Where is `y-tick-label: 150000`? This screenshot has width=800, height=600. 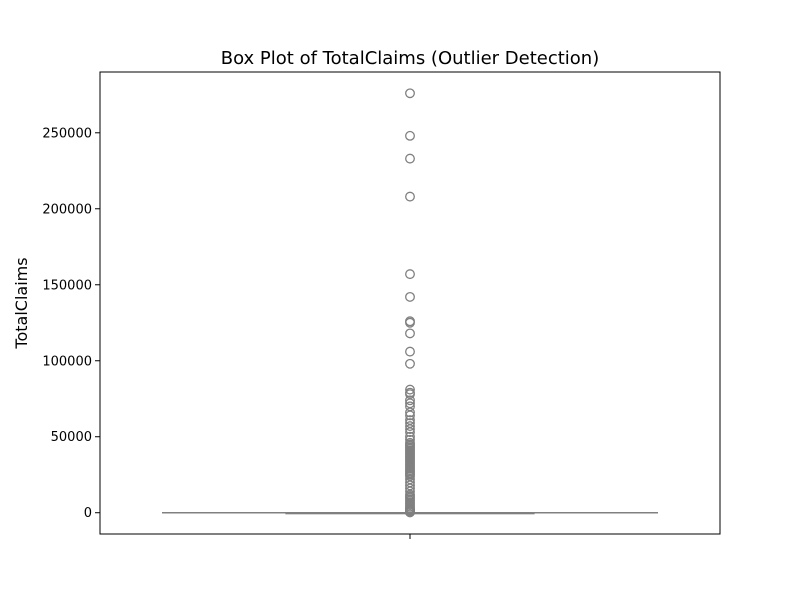 y-tick-label: 150000 is located at coordinates (67, 285).